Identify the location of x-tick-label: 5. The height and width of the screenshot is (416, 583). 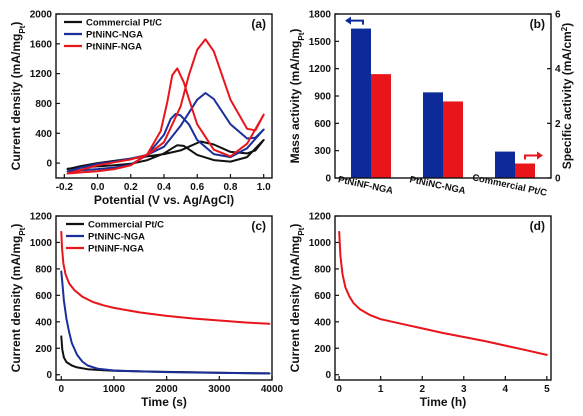
(547, 389).